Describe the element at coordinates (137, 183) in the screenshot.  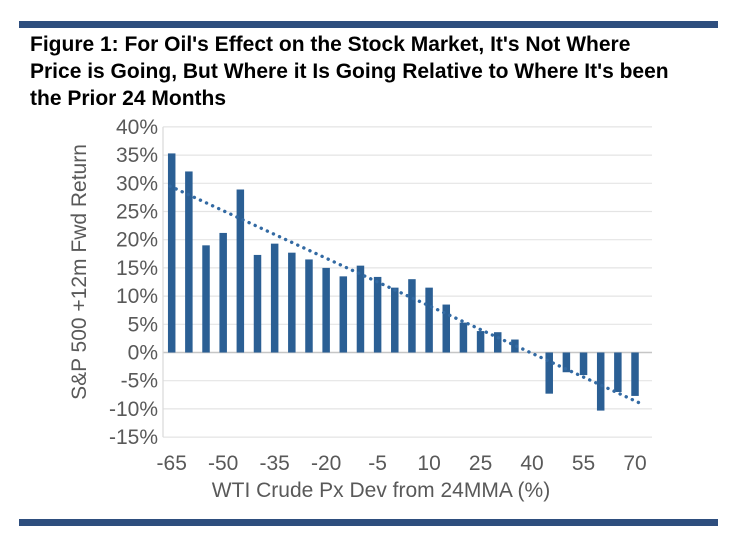
I see `y-tick-label: 30%` at that location.